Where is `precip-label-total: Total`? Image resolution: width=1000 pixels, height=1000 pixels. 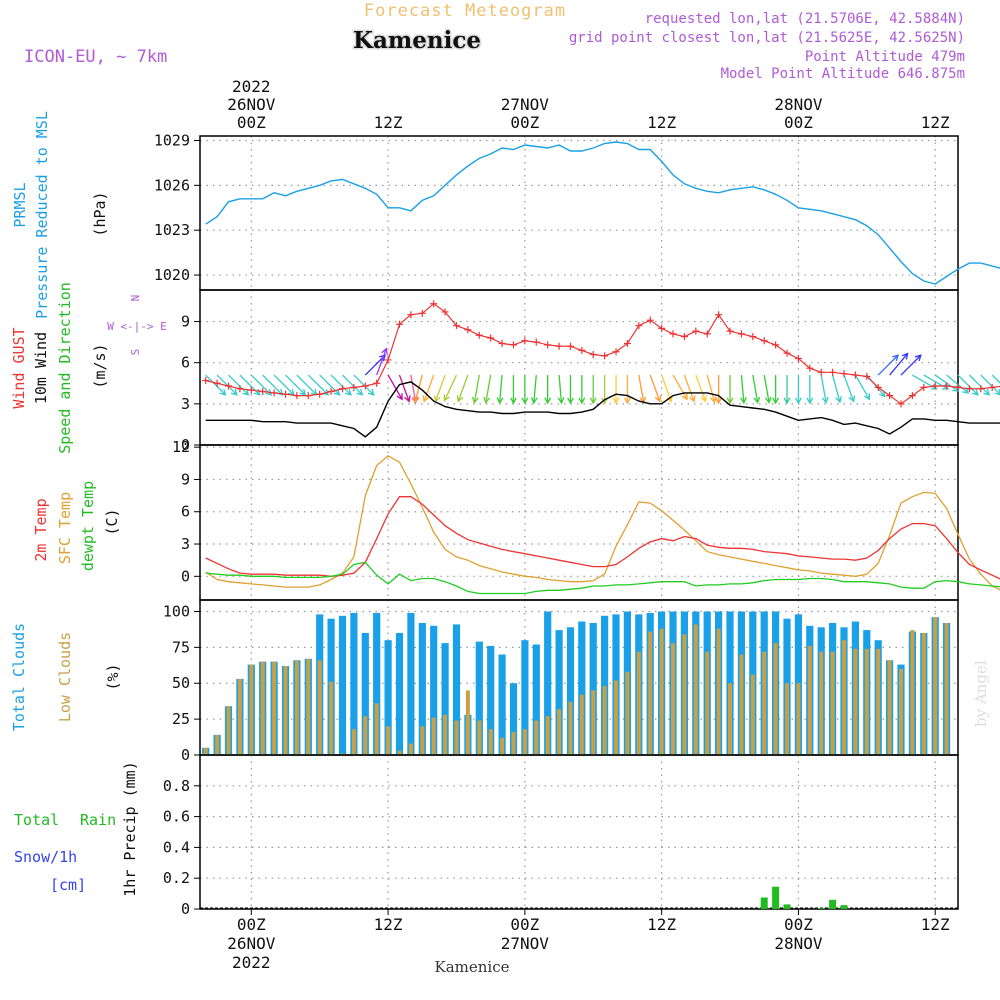 precip-label-total: Total is located at coordinates (36, 820).